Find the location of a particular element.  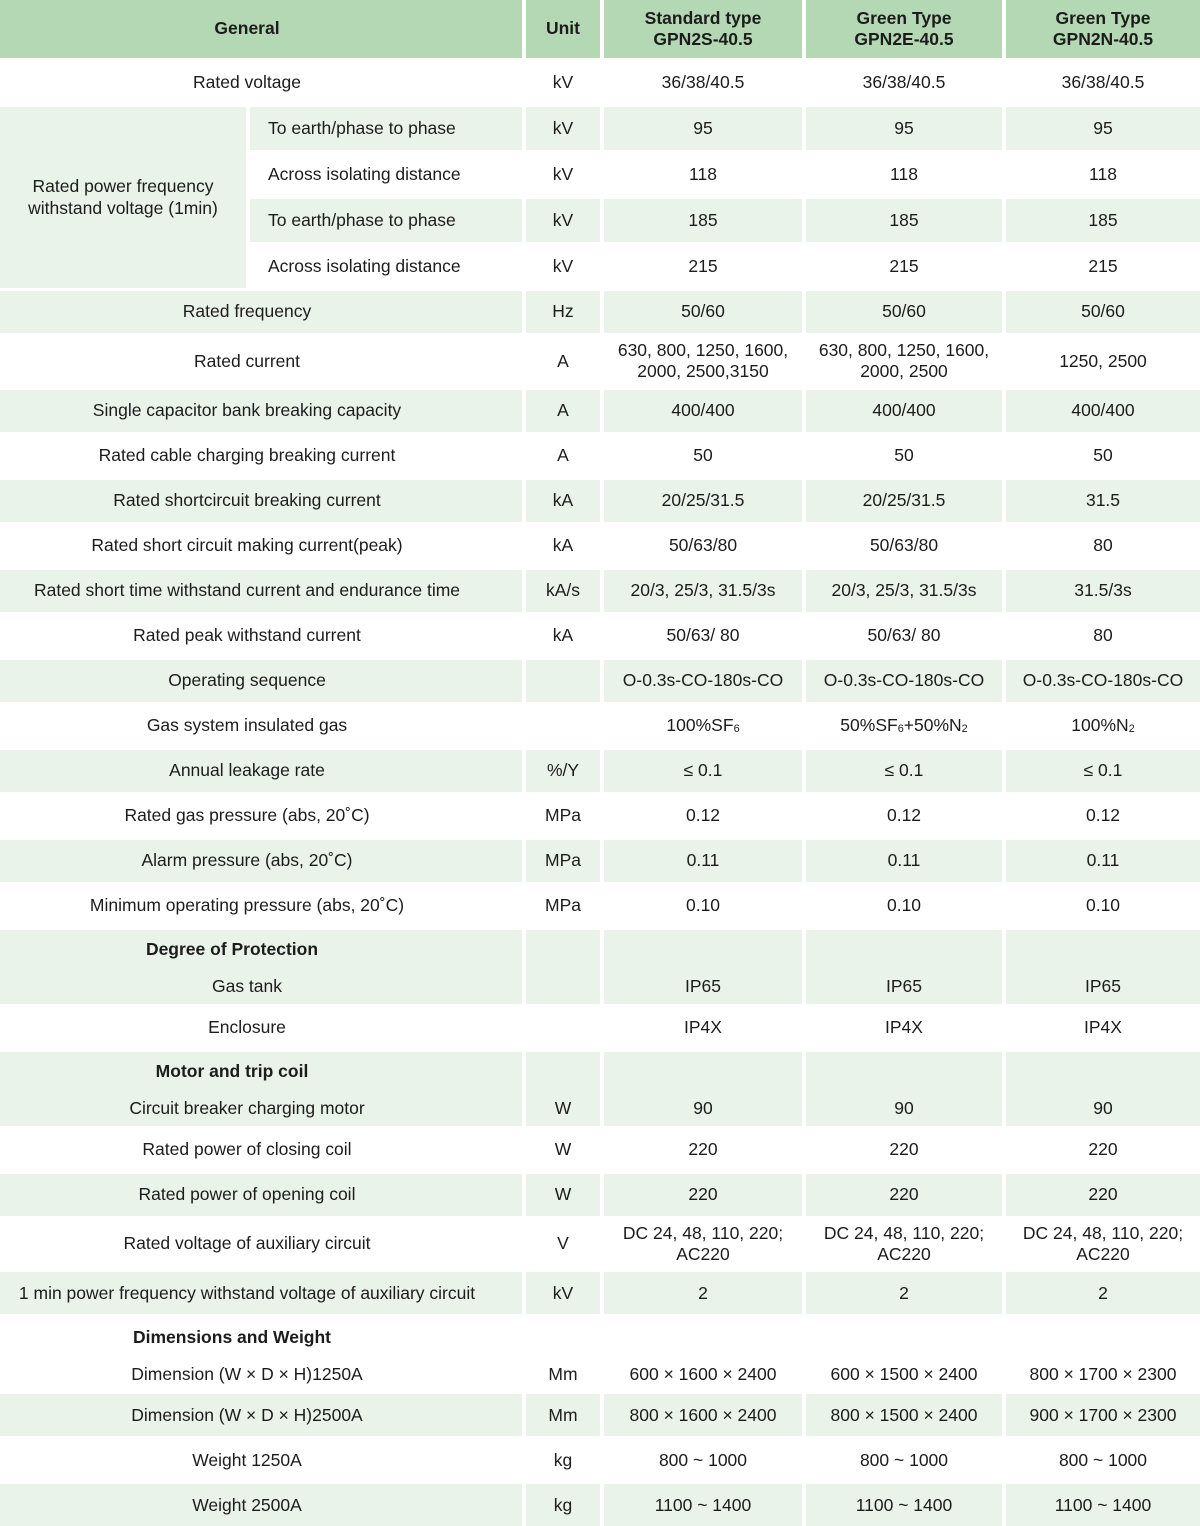

unit-cell: Mm is located at coordinates (563, 1374).